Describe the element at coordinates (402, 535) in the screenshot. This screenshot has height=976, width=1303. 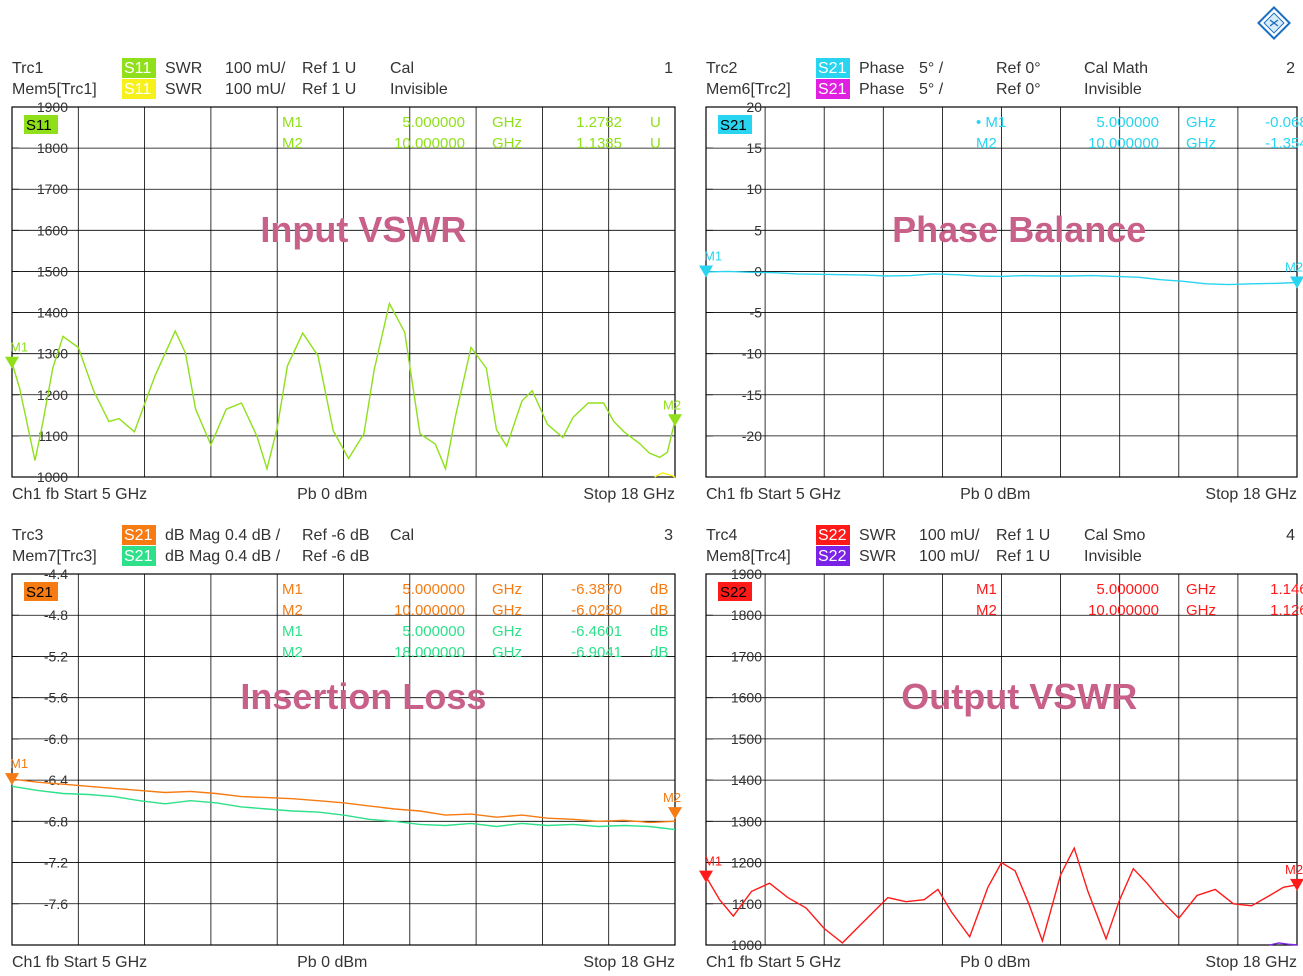
I see `trace-status: Cal` at that location.